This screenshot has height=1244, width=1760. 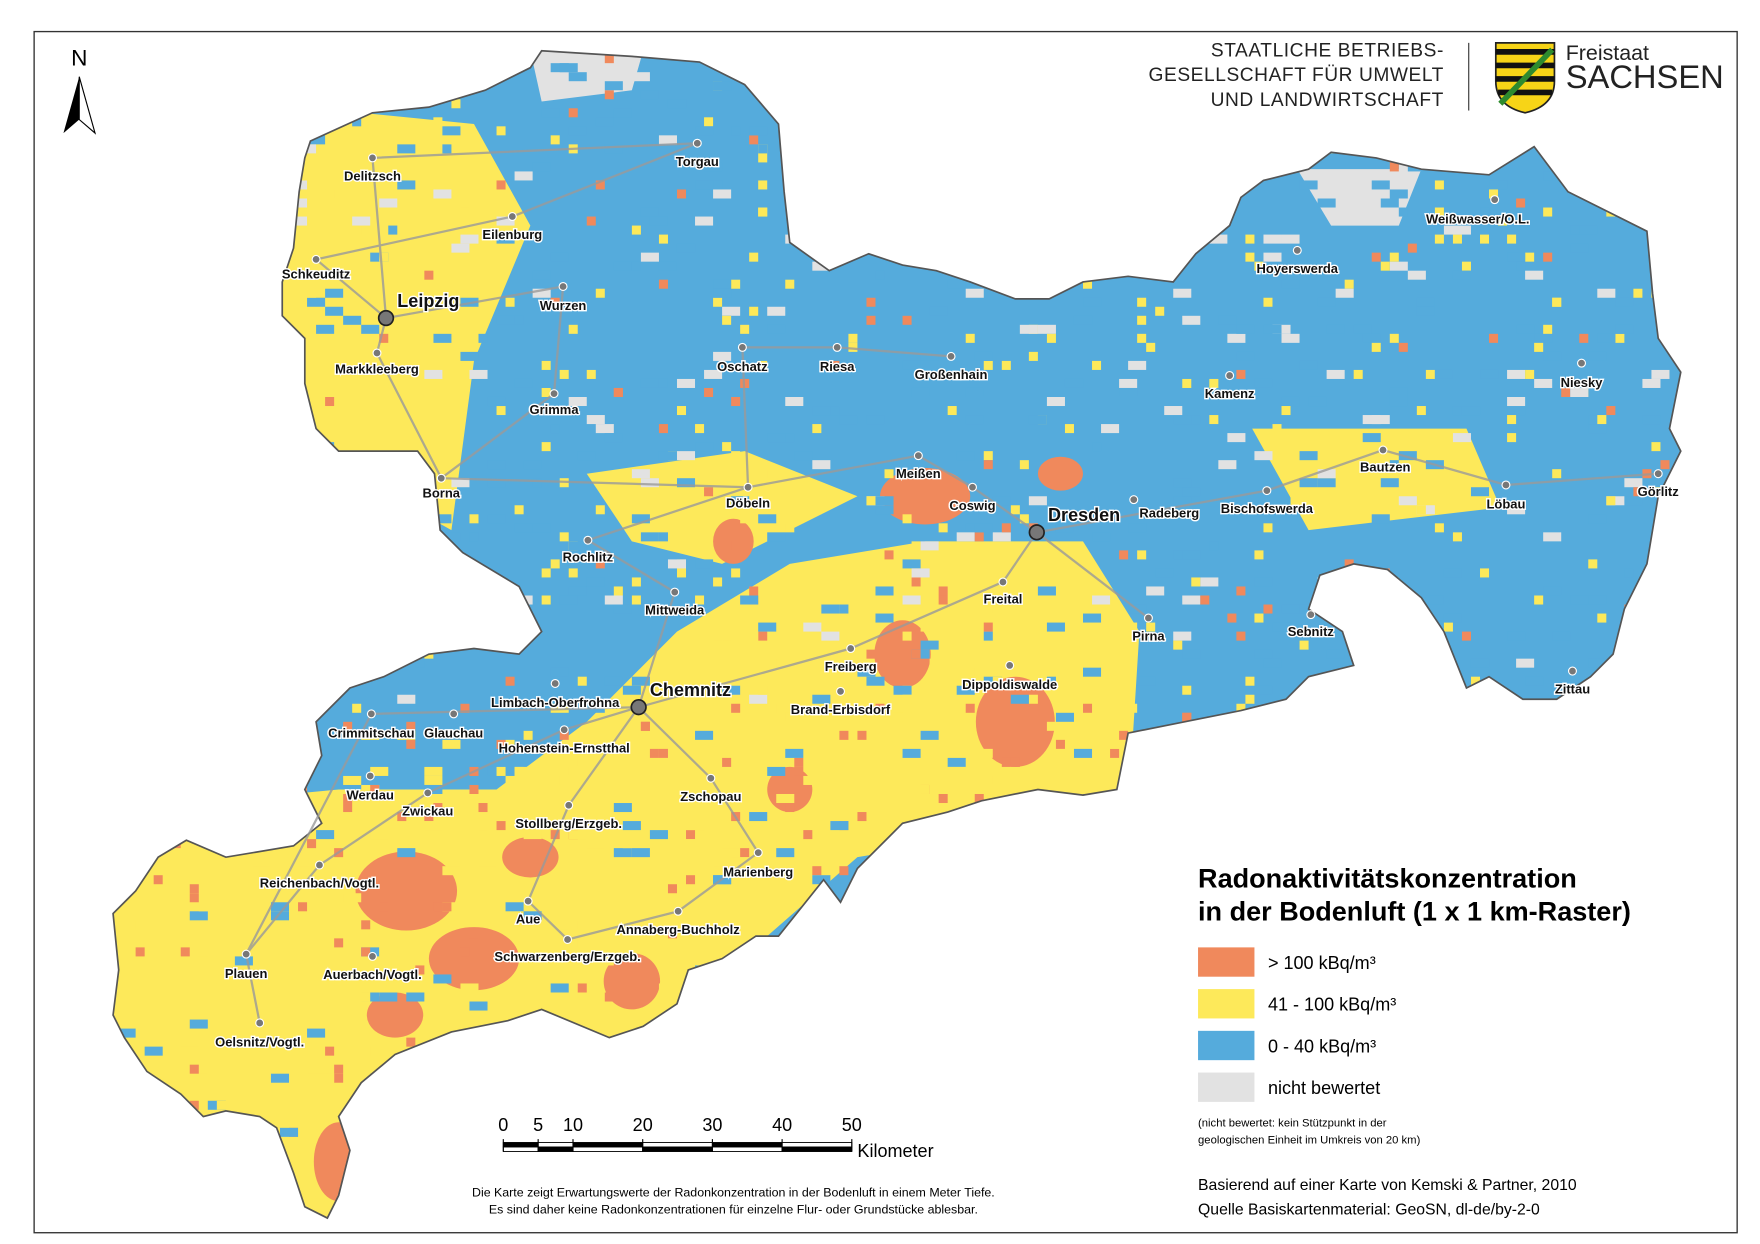 What do you see at coordinates (564, 747) in the screenshot?
I see `city-label: Hohenstein-Ernstthal` at bounding box center [564, 747].